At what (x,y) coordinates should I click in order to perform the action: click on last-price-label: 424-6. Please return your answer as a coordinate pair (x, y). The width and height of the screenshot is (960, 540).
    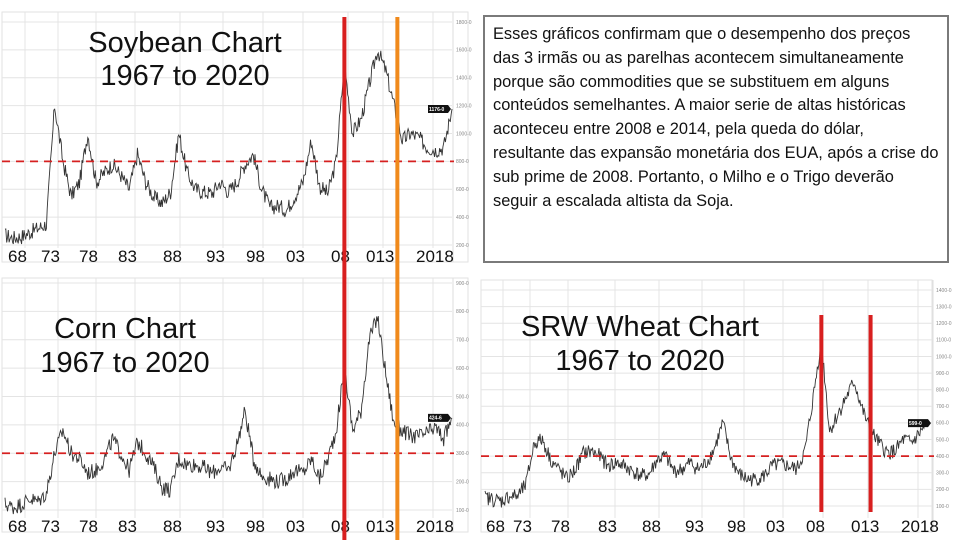
    Looking at the image, I should click on (435, 419).